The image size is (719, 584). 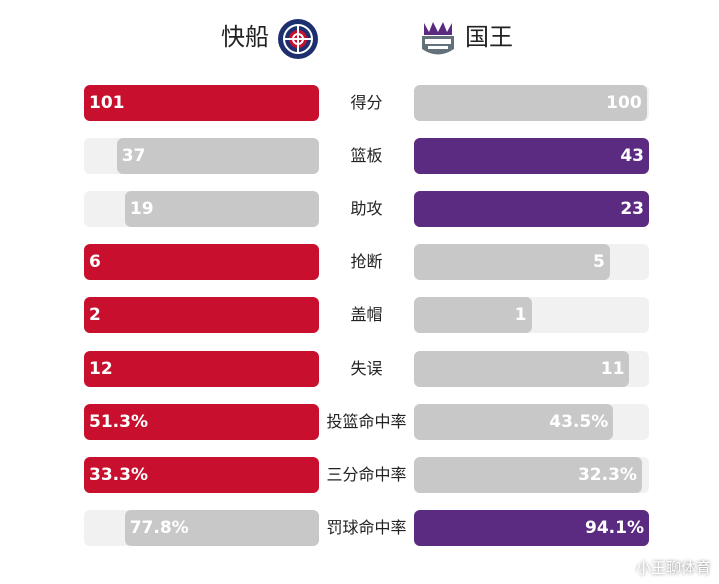 What do you see at coordinates (366, 156) in the screenshot?
I see `stat-label: 篮板` at bounding box center [366, 156].